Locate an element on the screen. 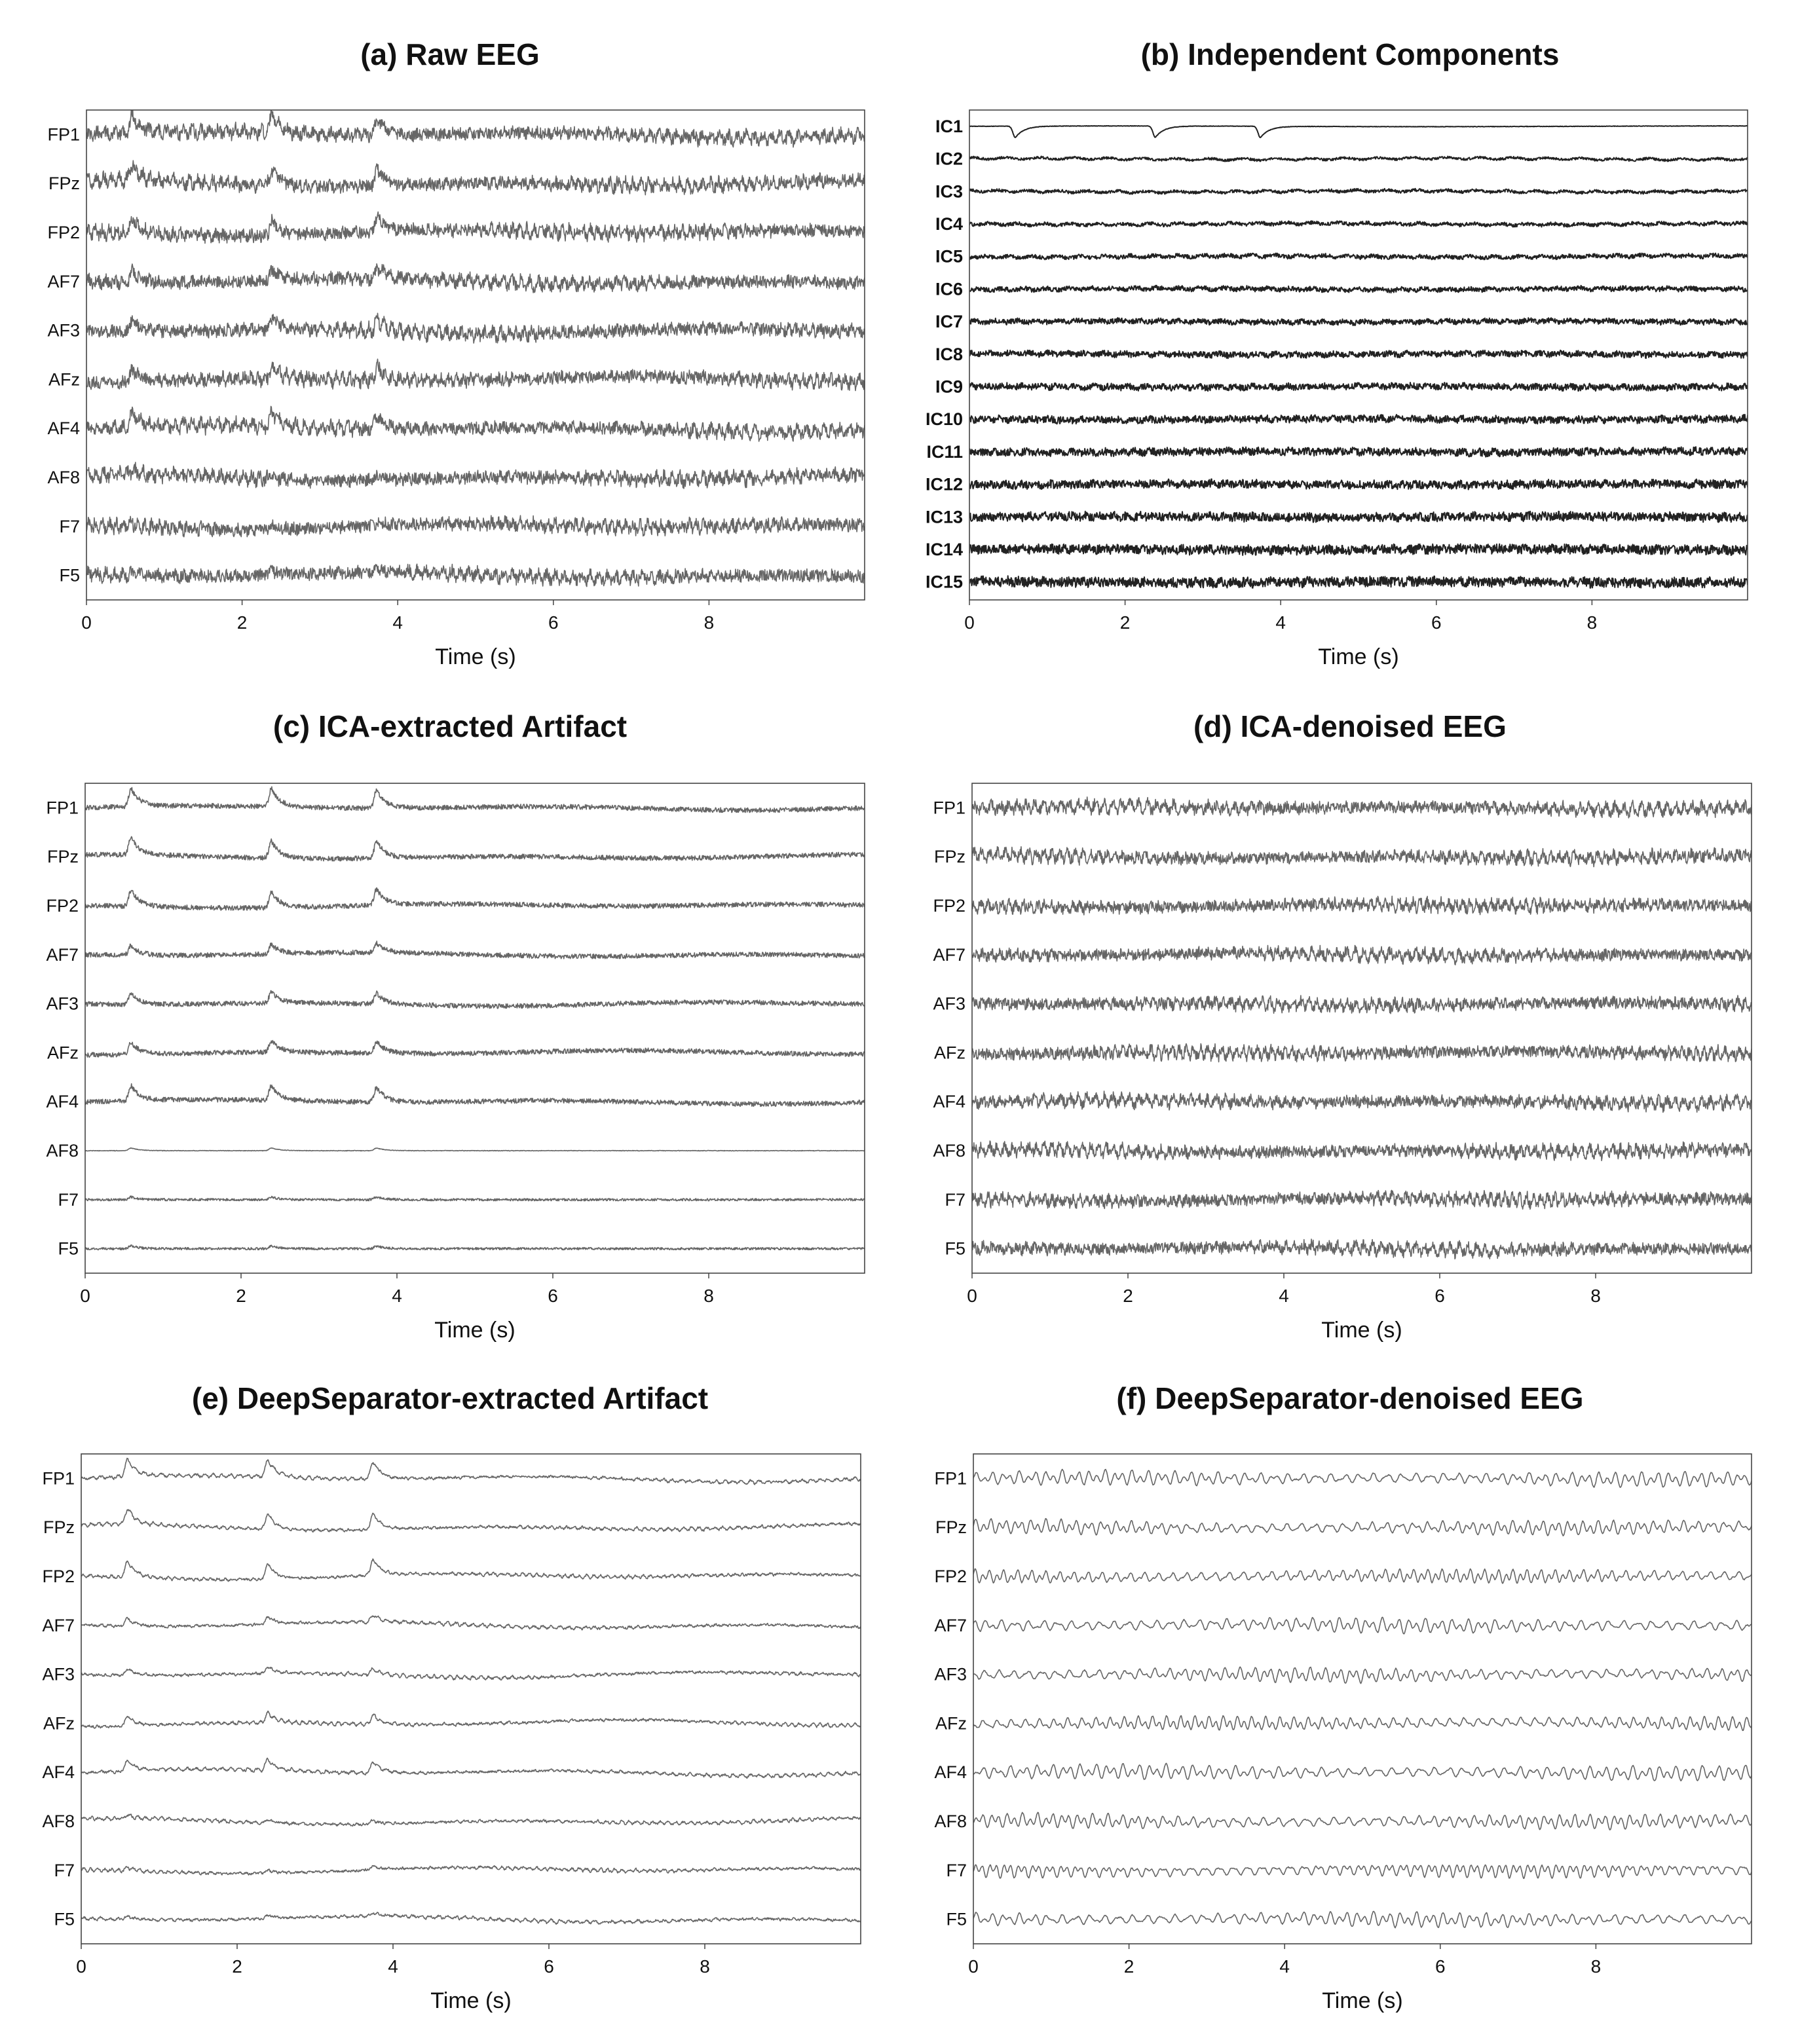  trace-af3 is located at coordinates (1362, 1675).